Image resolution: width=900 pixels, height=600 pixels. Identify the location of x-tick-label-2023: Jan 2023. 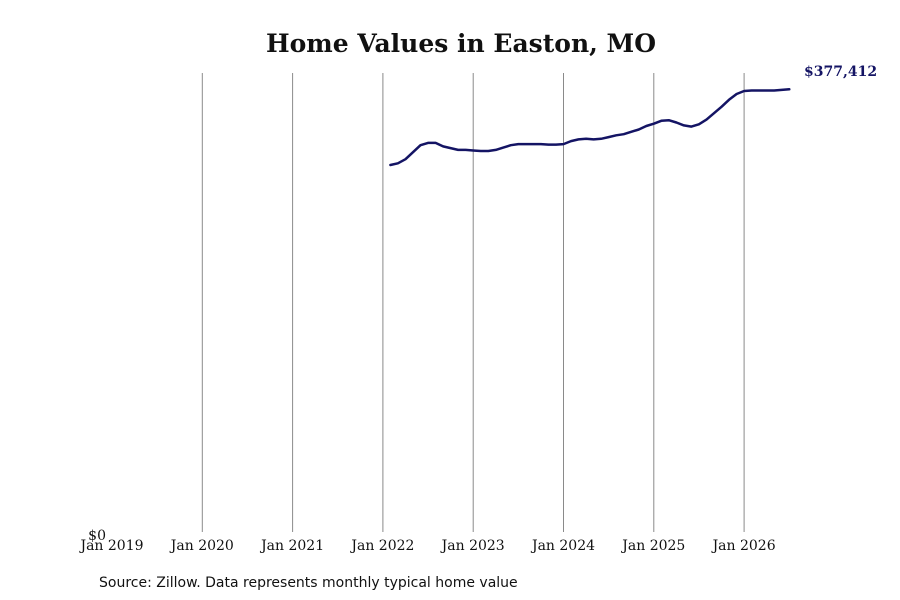
(472, 546).